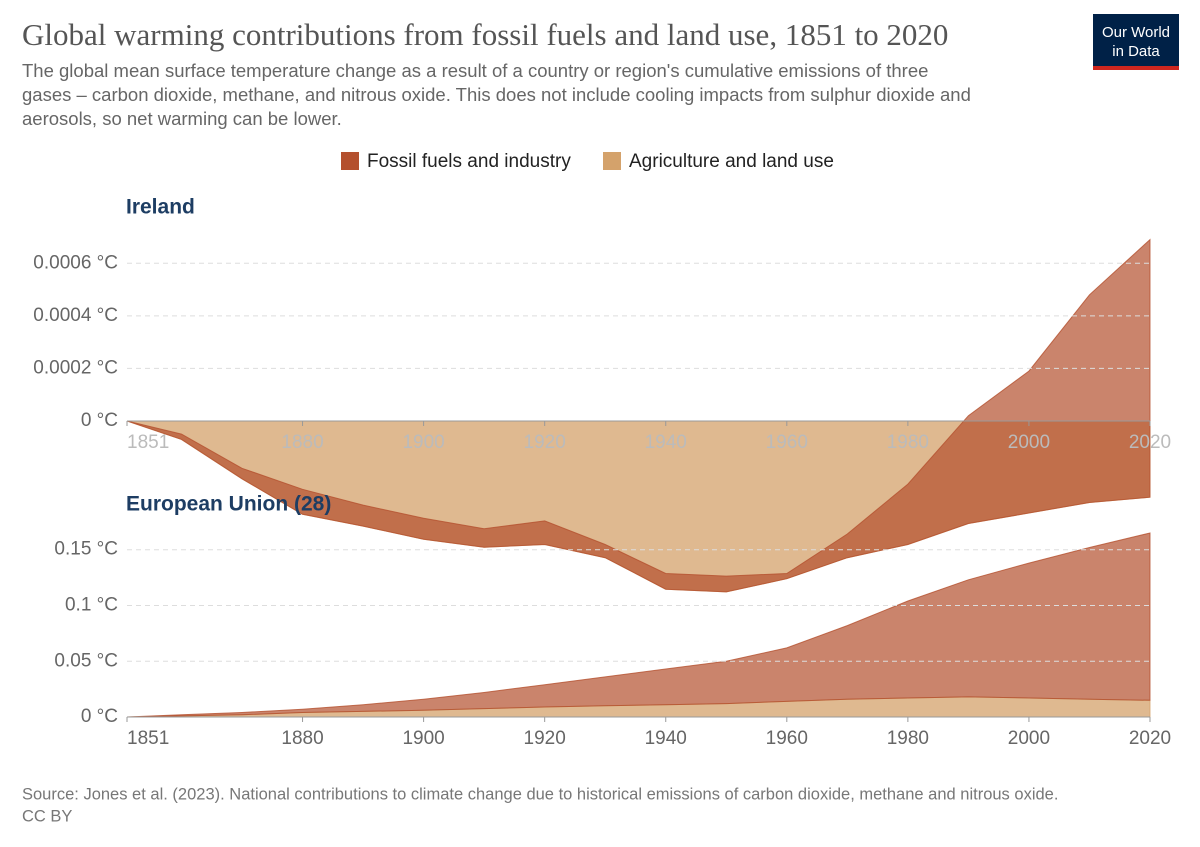 The height and width of the screenshot is (847, 1200). What do you see at coordinates (182, 118) in the screenshot?
I see `subtitle: aerosols, so net warming can be lower.` at bounding box center [182, 118].